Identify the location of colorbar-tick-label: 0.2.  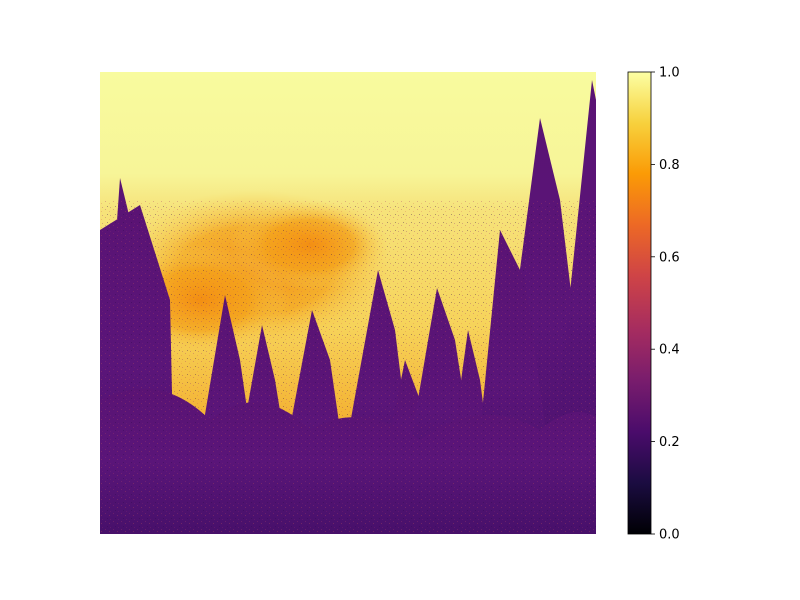
(669, 442).